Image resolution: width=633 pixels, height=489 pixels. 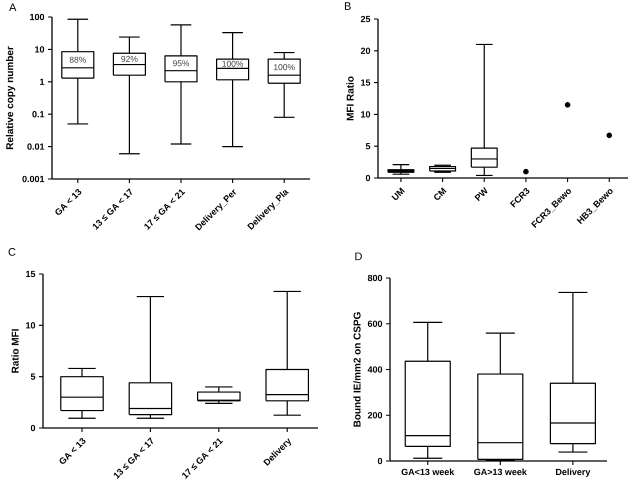 I want to click on chart-title: A, so click(x=12, y=7).